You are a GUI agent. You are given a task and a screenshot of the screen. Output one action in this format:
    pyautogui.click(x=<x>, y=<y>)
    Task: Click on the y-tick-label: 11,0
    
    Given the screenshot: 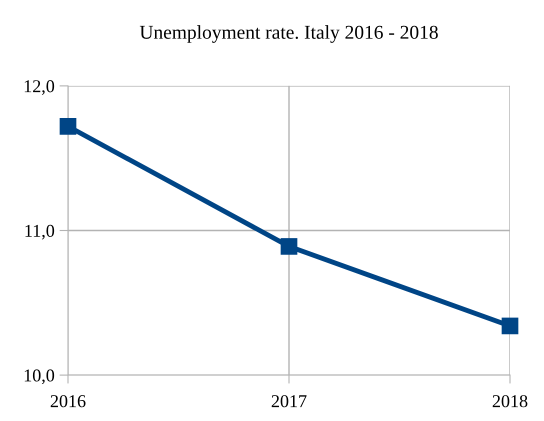 What is the action you would take?
    pyautogui.click(x=39, y=232)
    